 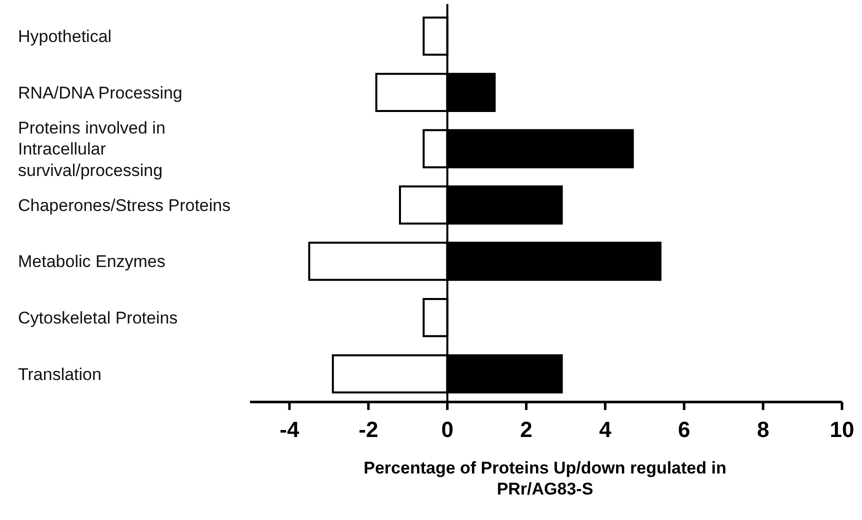 What do you see at coordinates (124, 205) in the screenshot?
I see `y-tick-label: Chaperones/Stress Proteins` at bounding box center [124, 205].